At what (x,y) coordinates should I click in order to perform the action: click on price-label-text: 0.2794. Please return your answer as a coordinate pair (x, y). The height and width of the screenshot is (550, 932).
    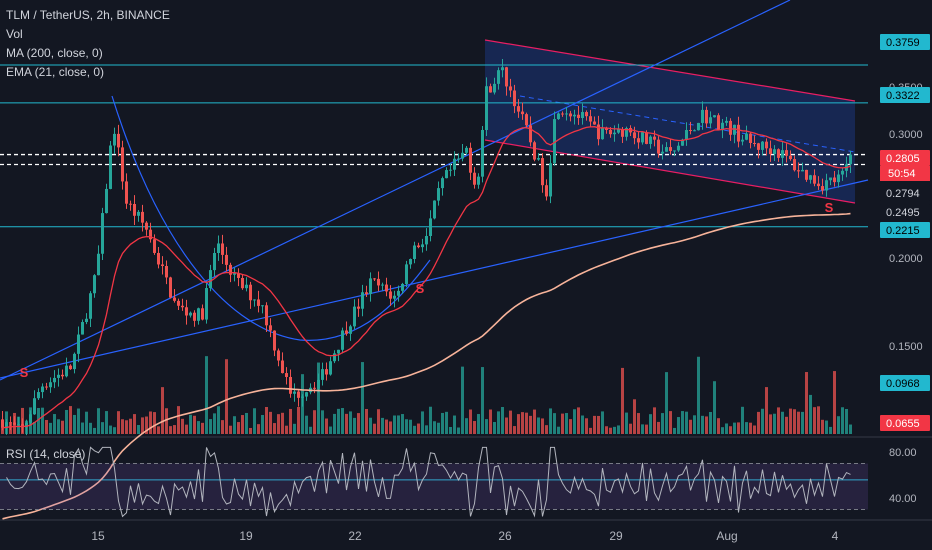
    Looking at the image, I should click on (903, 194).